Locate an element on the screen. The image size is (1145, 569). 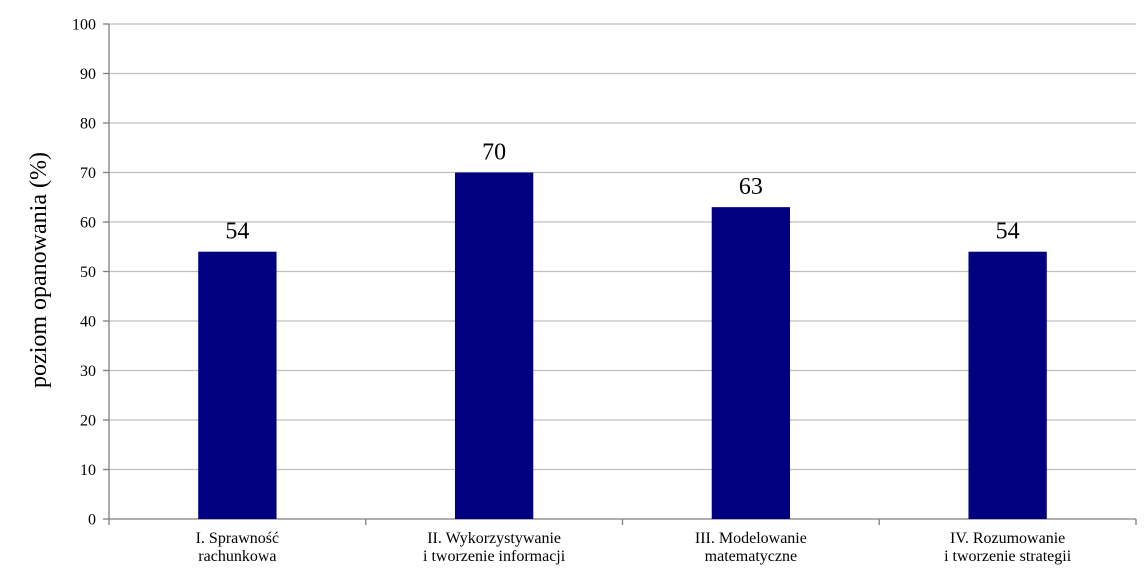
y-tick-label: 100 is located at coordinates (84, 25).